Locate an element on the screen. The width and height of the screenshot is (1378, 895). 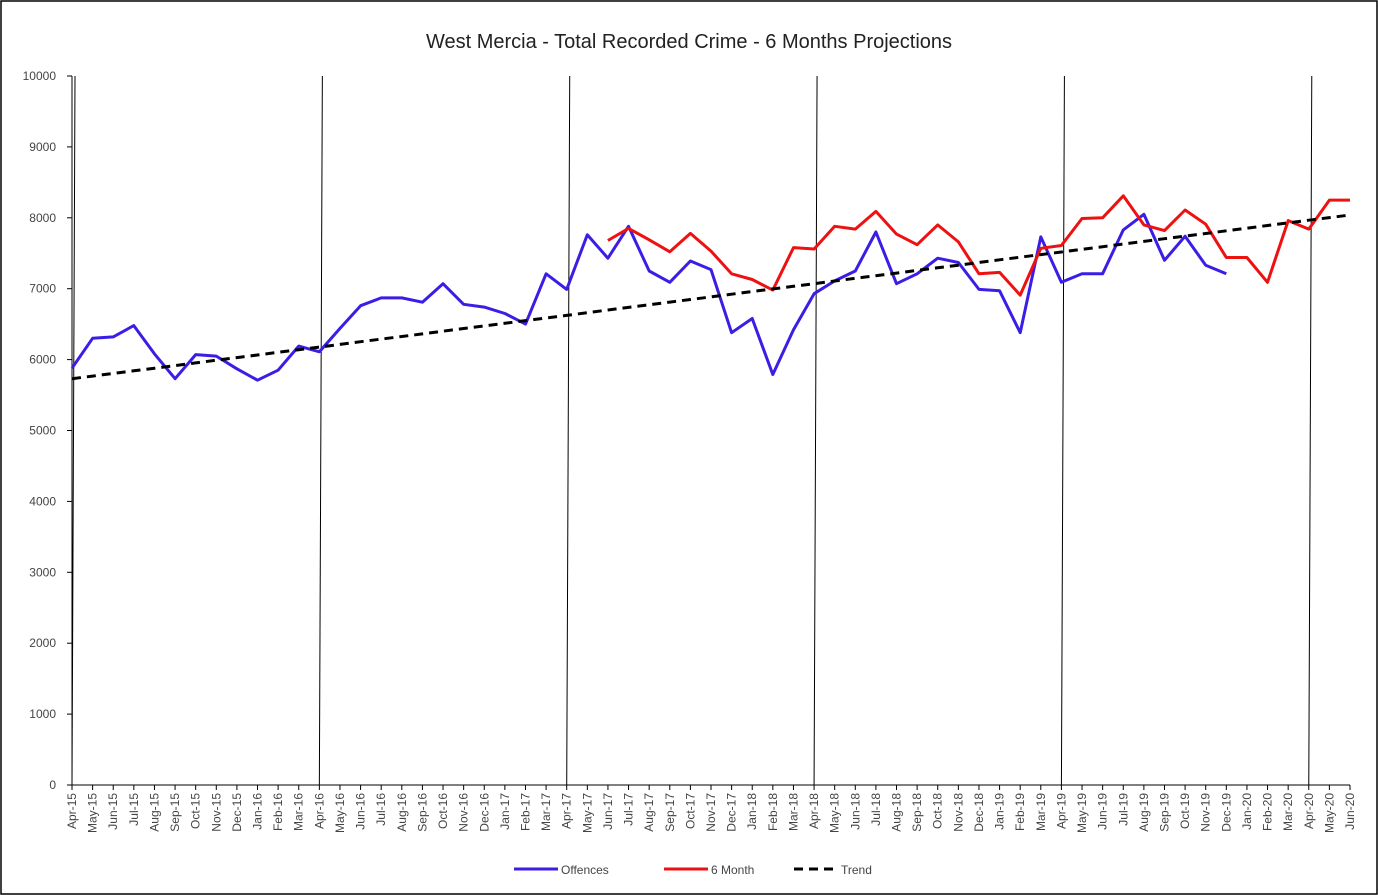
x-tick-label: Jun-17 is located at coordinates (608, 811).